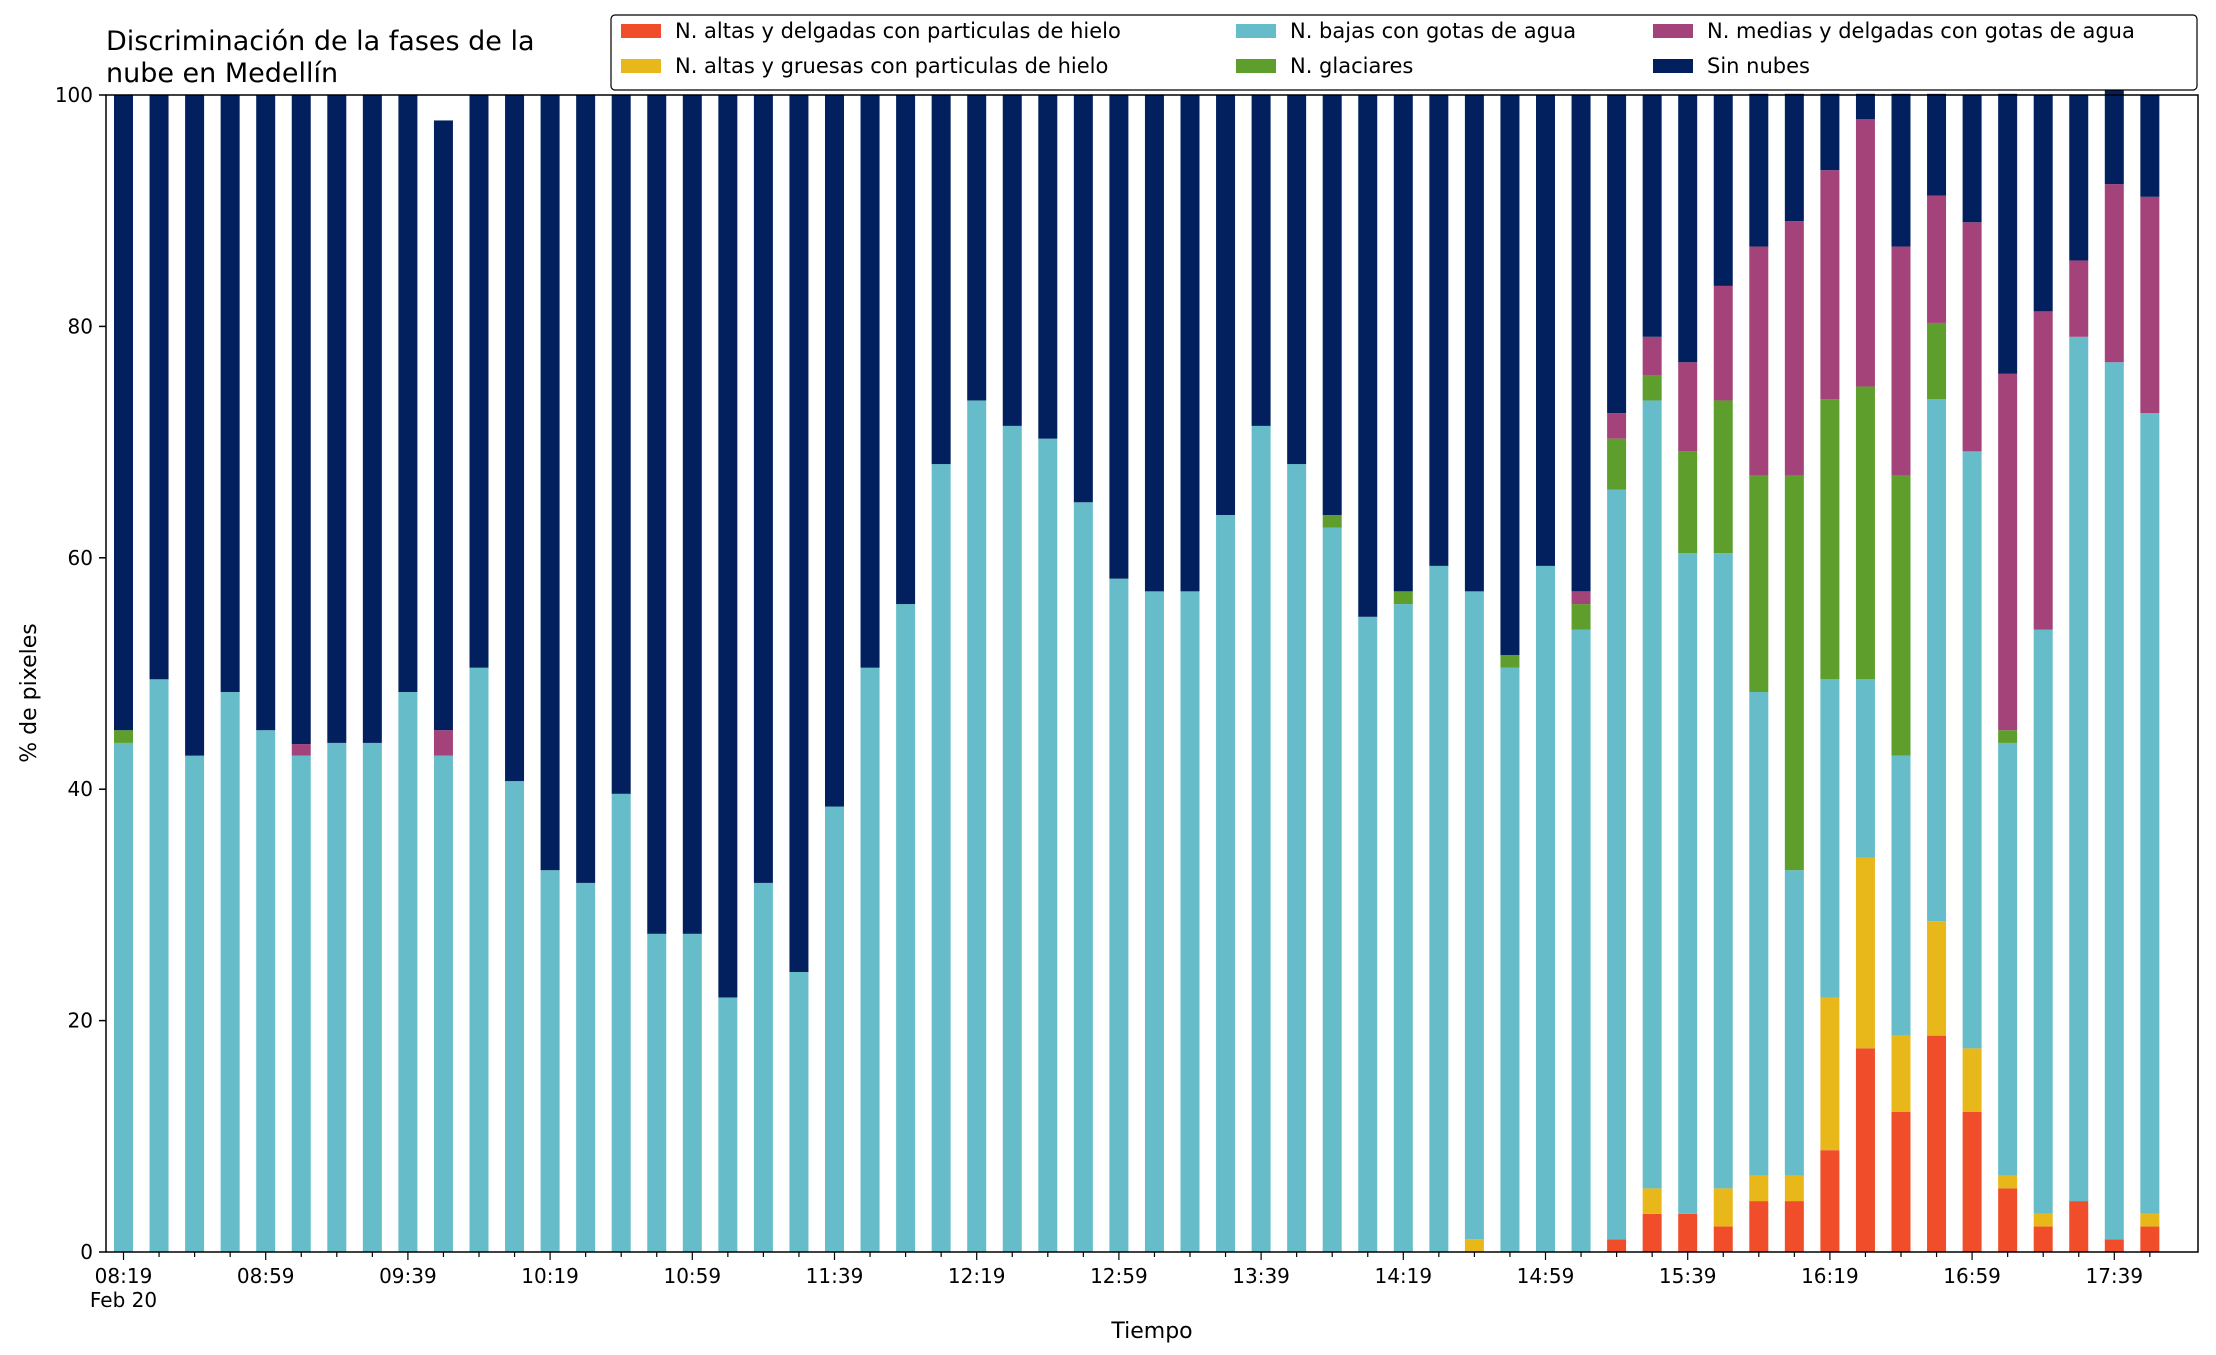 The height and width of the screenshot is (1355, 2216). I want to click on x-tick-label: 11:39, so click(835, 1276).